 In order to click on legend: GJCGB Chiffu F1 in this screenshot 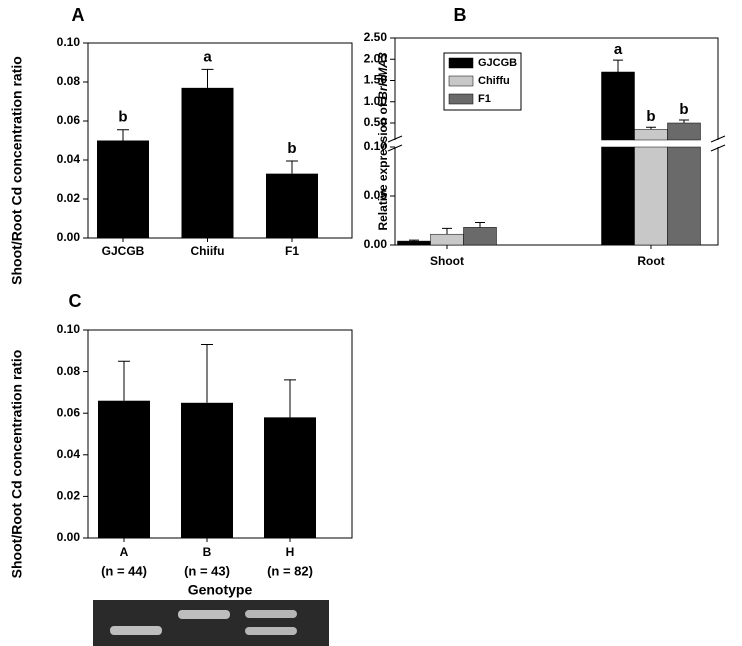, I will do `click(482, 81)`.